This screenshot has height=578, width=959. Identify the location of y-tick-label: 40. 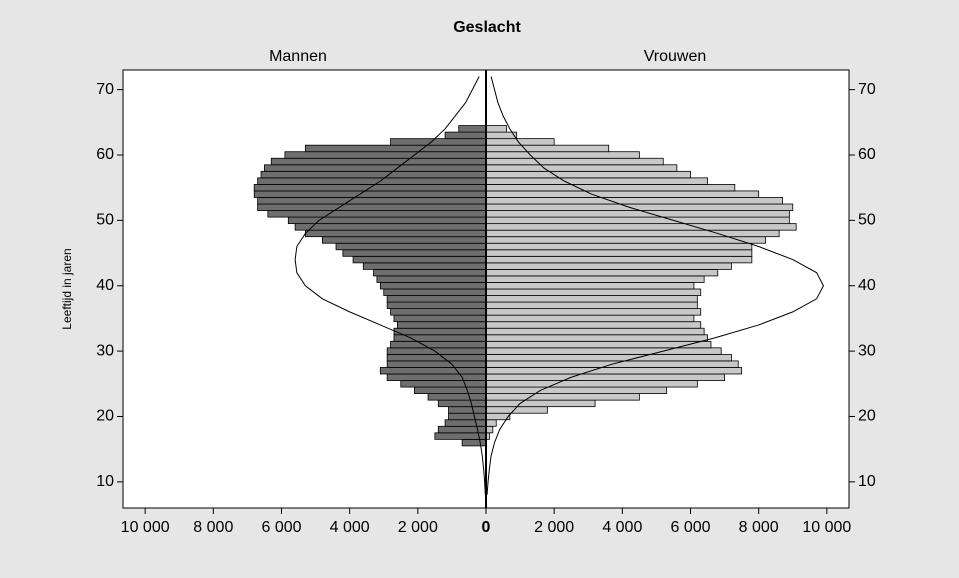
(867, 285).